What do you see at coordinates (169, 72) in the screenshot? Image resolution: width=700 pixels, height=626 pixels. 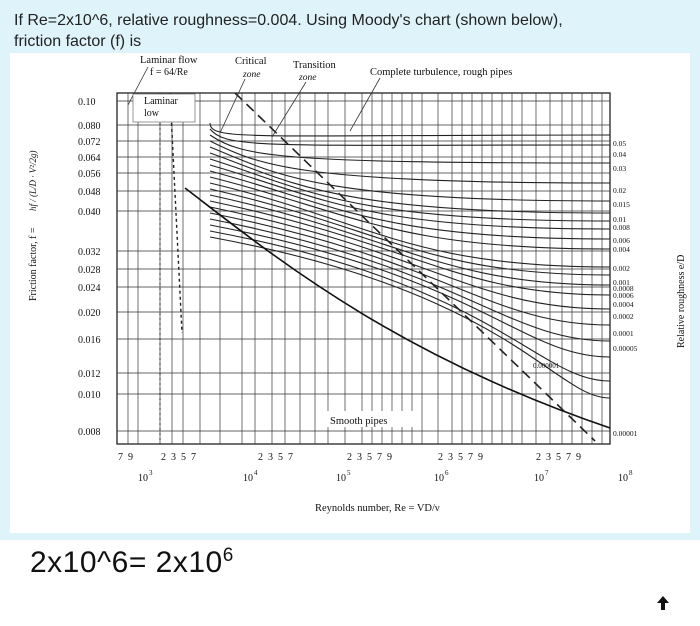 I see `zone-laminar-formula: f = 64/Re` at bounding box center [169, 72].